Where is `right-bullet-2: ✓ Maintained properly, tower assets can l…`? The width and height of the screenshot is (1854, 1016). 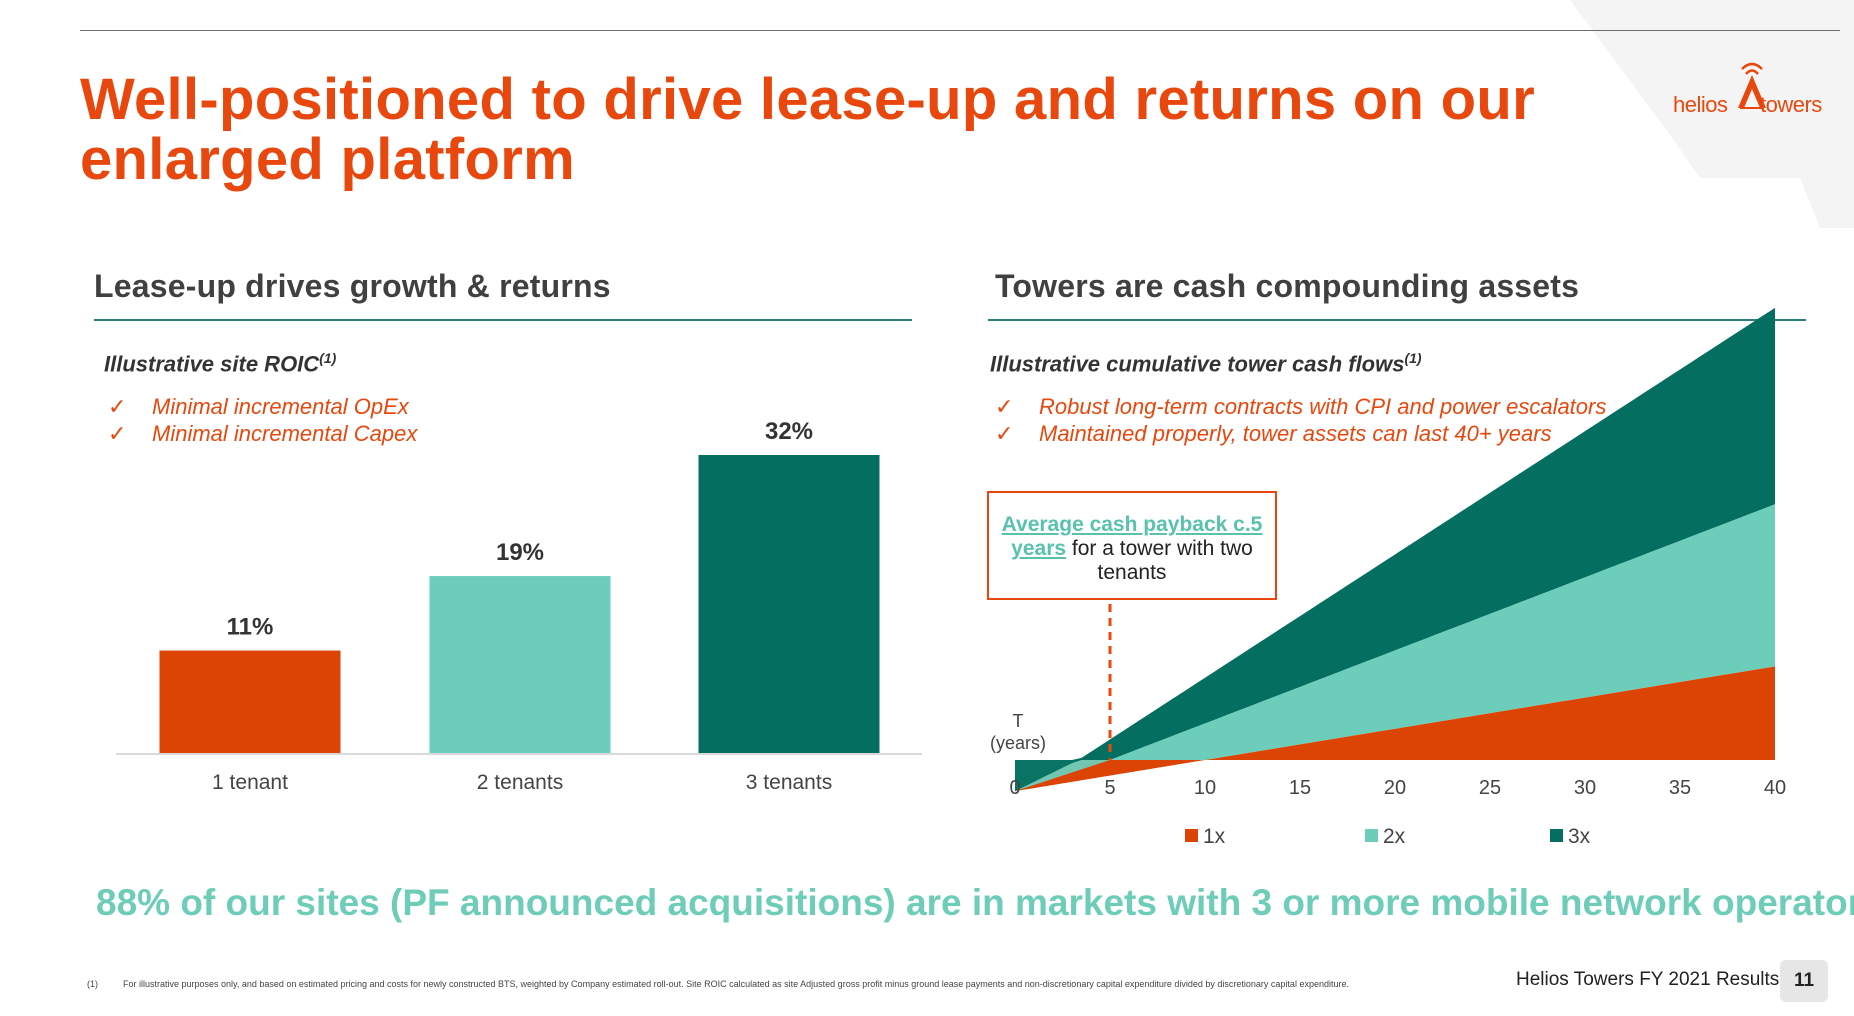
right-bullet-2: ✓ Maintained properly, tower assets can l… is located at coordinates (1273, 434).